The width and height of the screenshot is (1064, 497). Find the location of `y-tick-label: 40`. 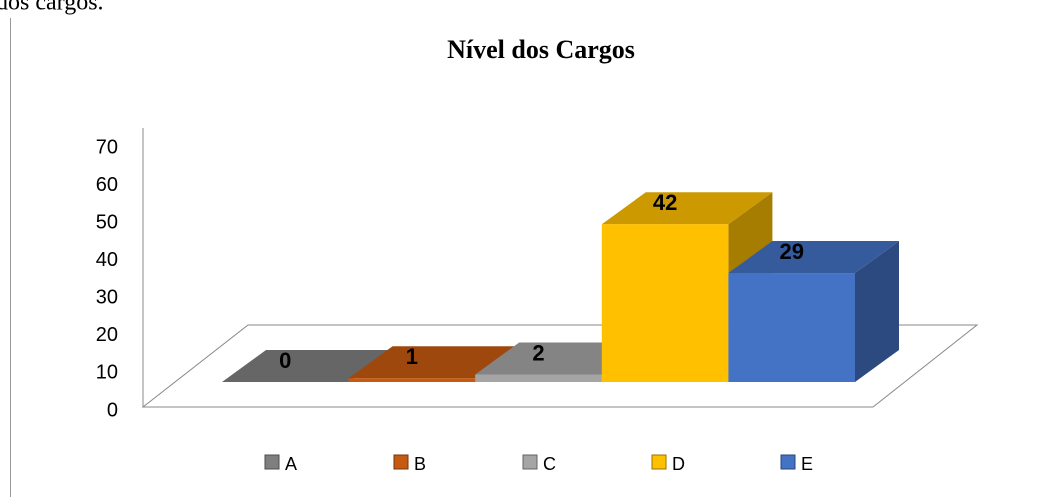

y-tick-label: 40 is located at coordinates (107, 260).